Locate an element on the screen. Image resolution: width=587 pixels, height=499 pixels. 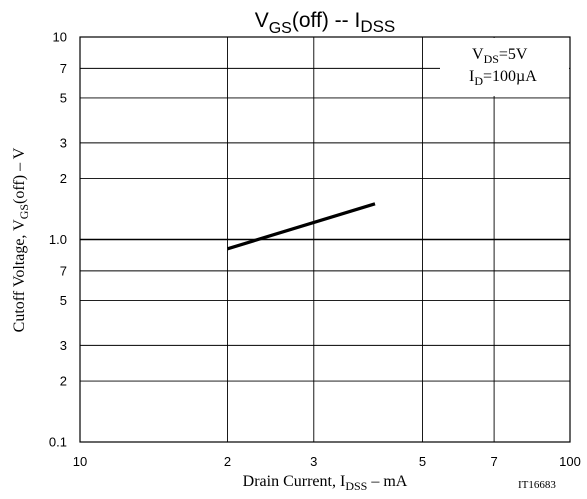
y-axis-label-sub: GS is located at coordinates (24, 211).